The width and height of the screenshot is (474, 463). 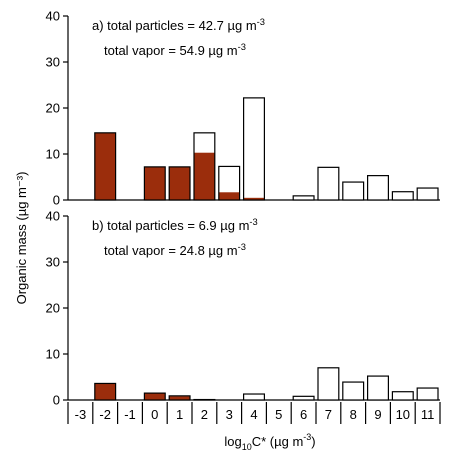 What do you see at coordinates (175, 50) in the screenshot?
I see `annotation-vapor: total vapor = 54.9 µg m-3` at bounding box center [175, 50].